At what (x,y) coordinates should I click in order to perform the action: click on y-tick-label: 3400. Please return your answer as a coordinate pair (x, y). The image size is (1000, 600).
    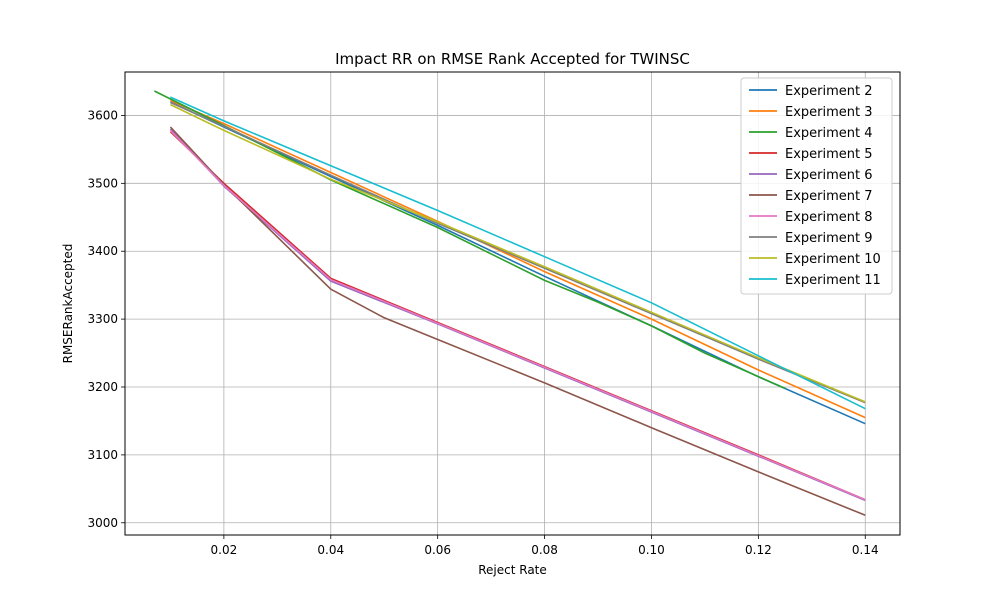
    Looking at the image, I should click on (102, 251).